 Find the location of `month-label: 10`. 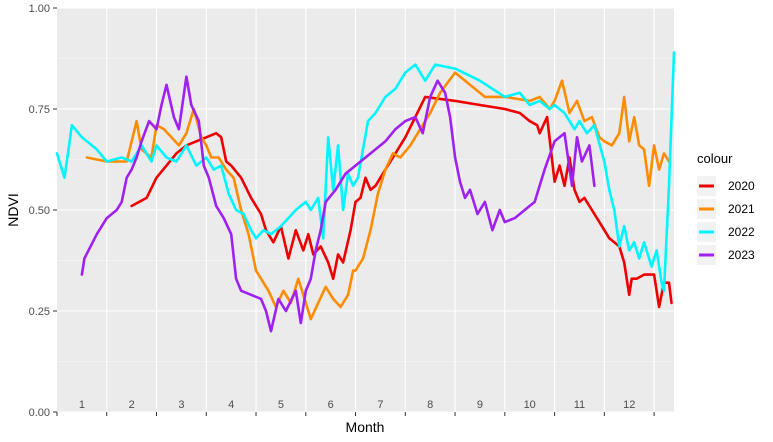

month-label: 10 is located at coordinates (530, 405).